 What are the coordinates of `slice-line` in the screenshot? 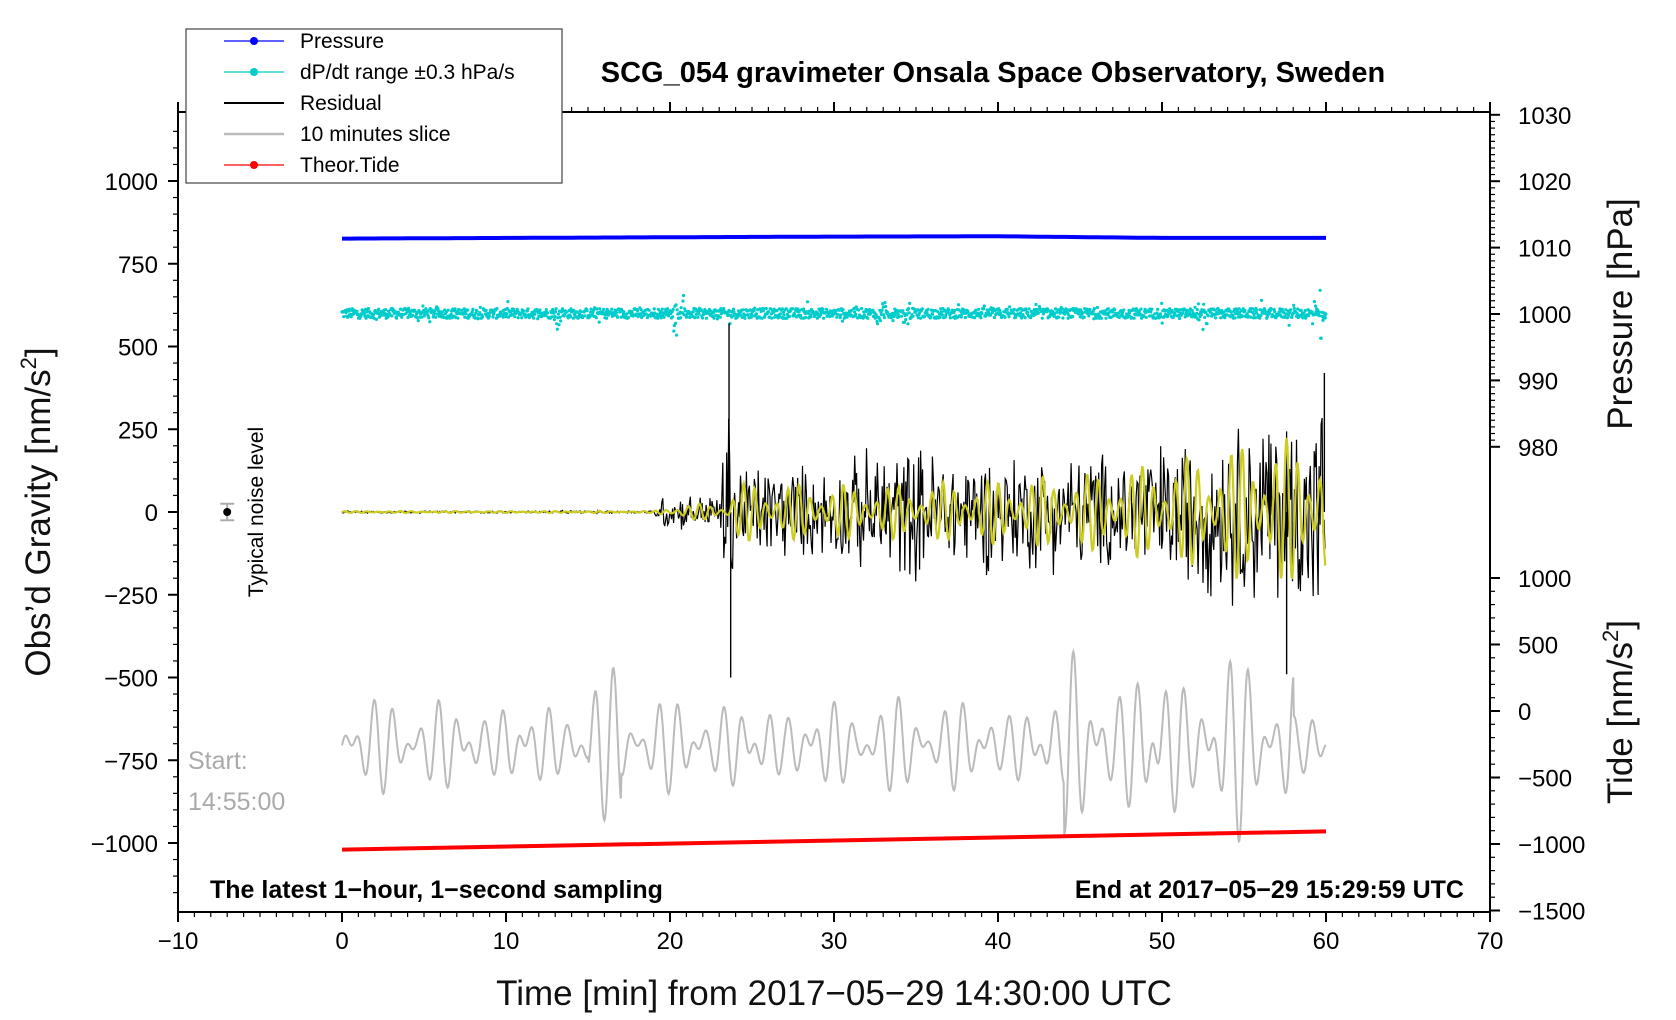 It's located at (834, 746).